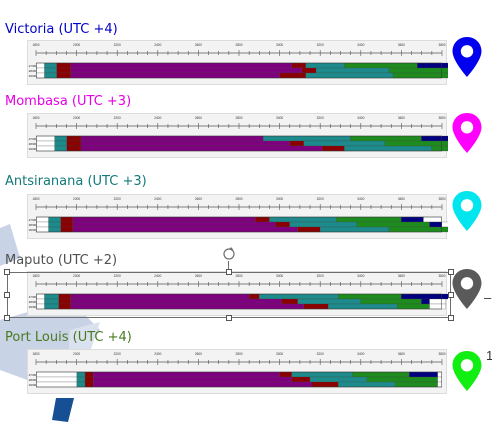 The image size is (492, 428). Describe the element at coordinates (451, 295) in the screenshot. I see `resize-handle-right` at that location.